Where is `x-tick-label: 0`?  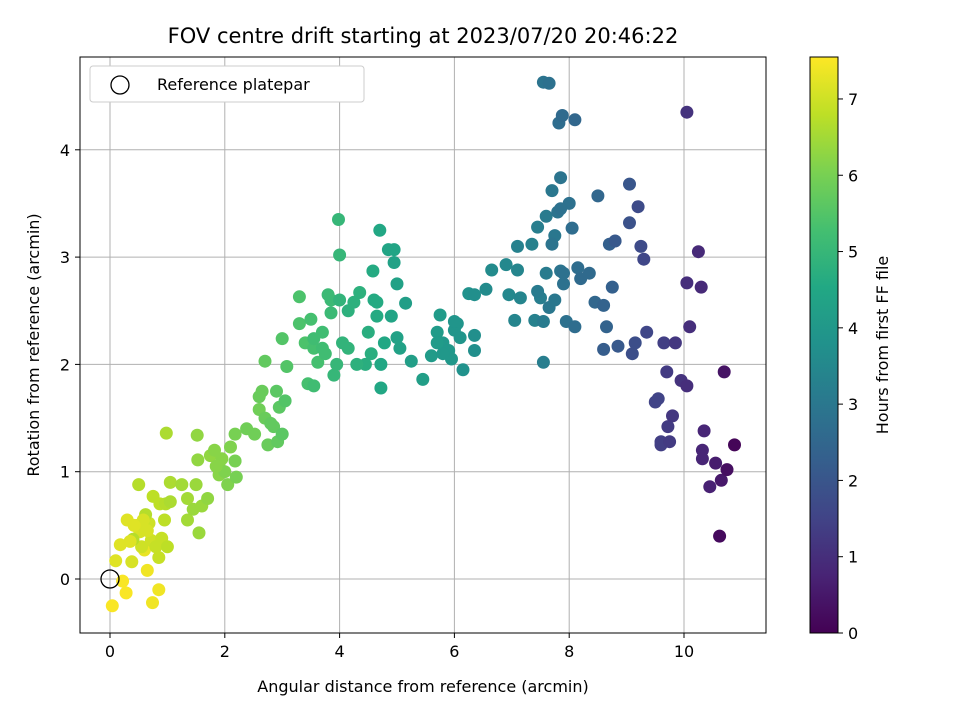 x-tick-label: 0 is located at coordinates (110, 651).